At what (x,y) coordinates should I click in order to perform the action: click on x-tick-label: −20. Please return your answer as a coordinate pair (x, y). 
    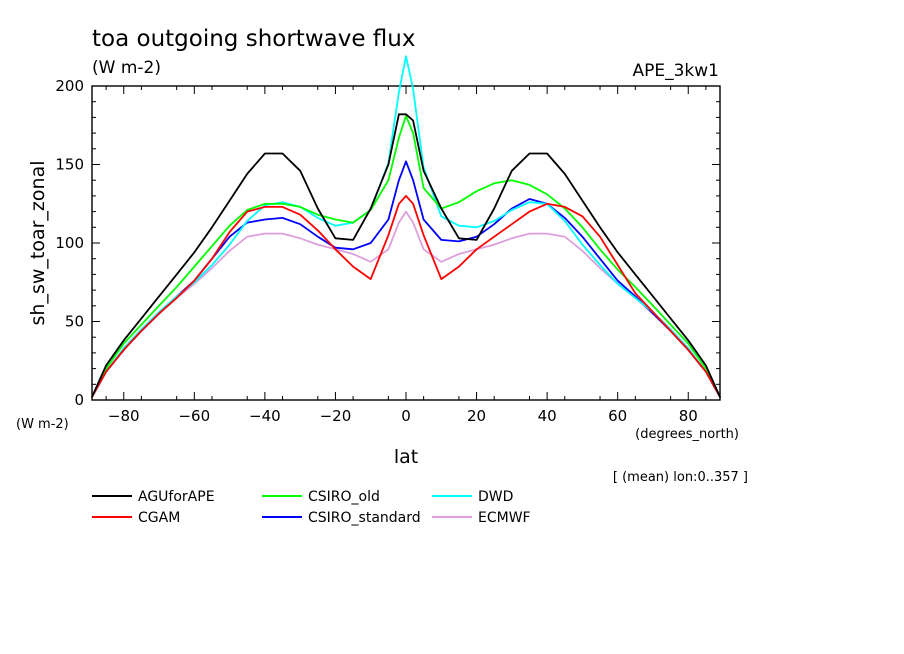
    Looking at the image, I should click on (336, 416).